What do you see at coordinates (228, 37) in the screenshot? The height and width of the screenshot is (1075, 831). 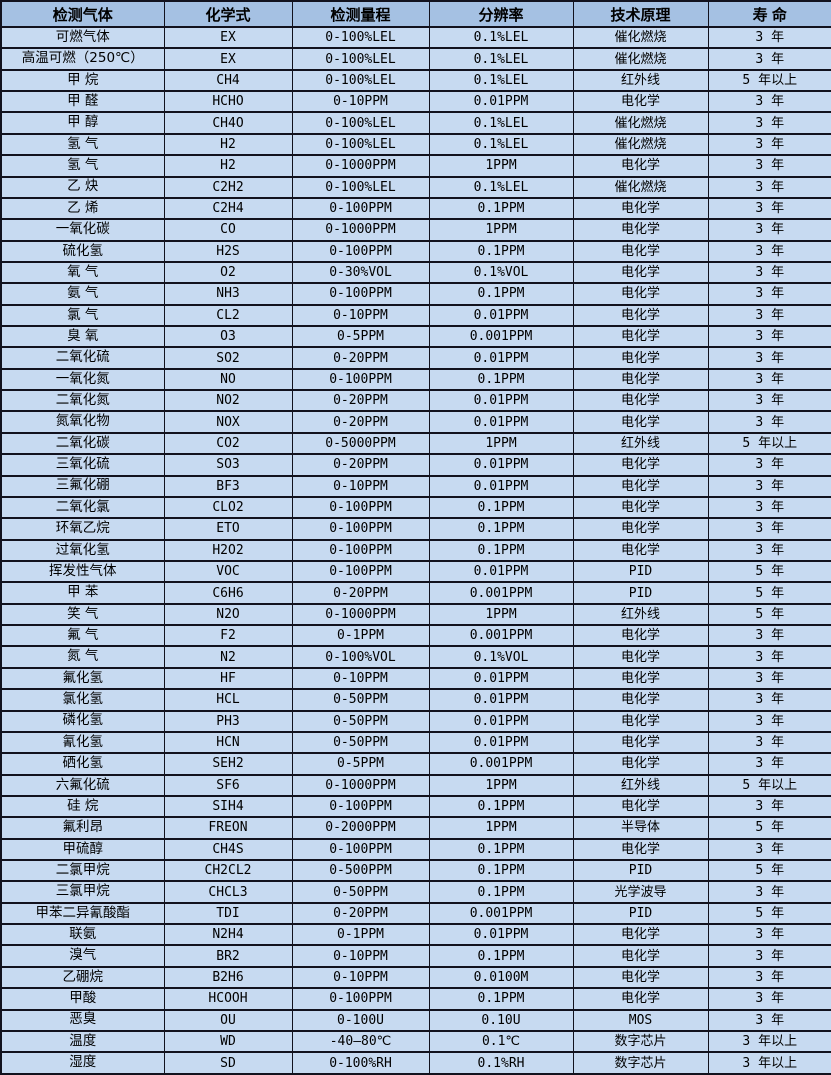 I see `cell-formula: EX` at bounding box center [228, 37].